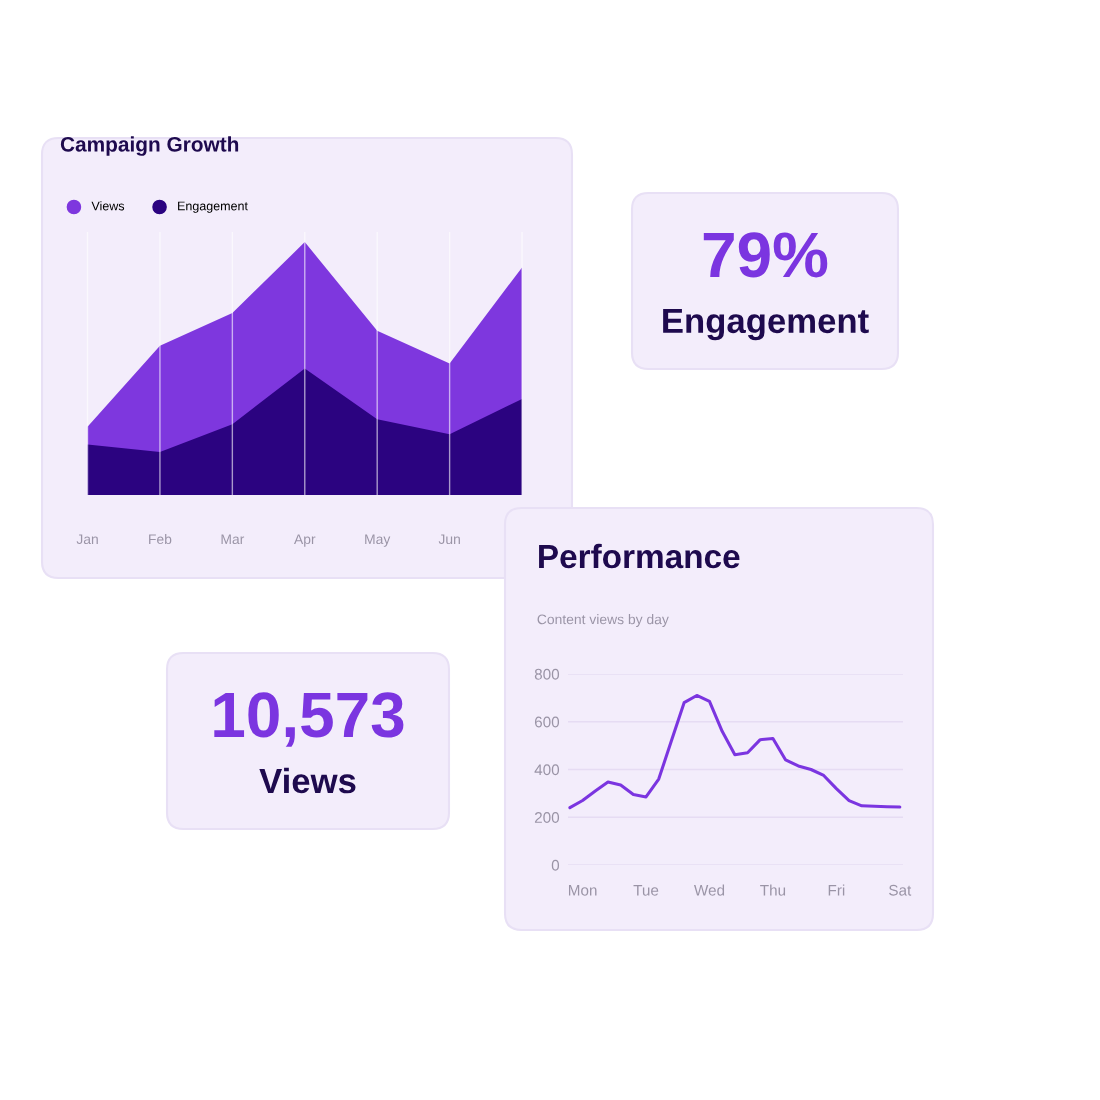 The image size is (1100, 1100). What do you see at coordinates (709, 890) in the screenshot?
I see `x-tick-label: Wed` at bounding box center [709, 890].